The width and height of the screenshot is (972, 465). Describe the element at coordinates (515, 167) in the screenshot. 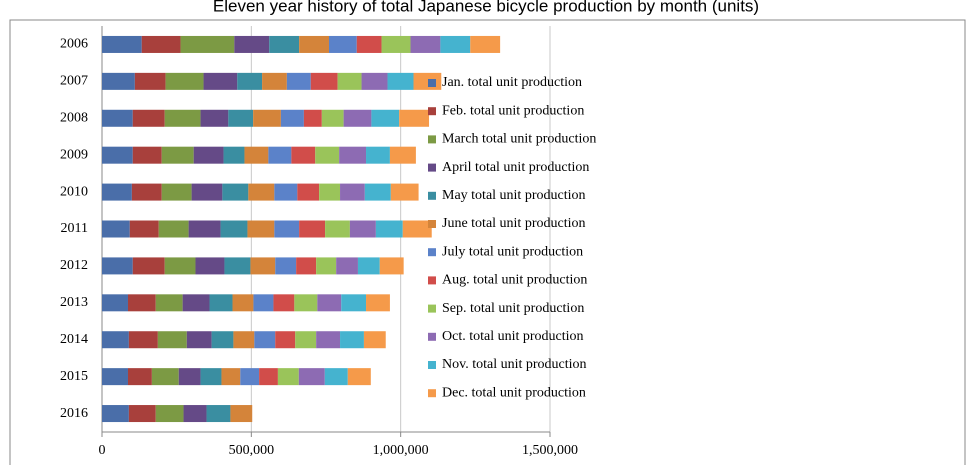

I see `legend-label: April total unit production` at that location.